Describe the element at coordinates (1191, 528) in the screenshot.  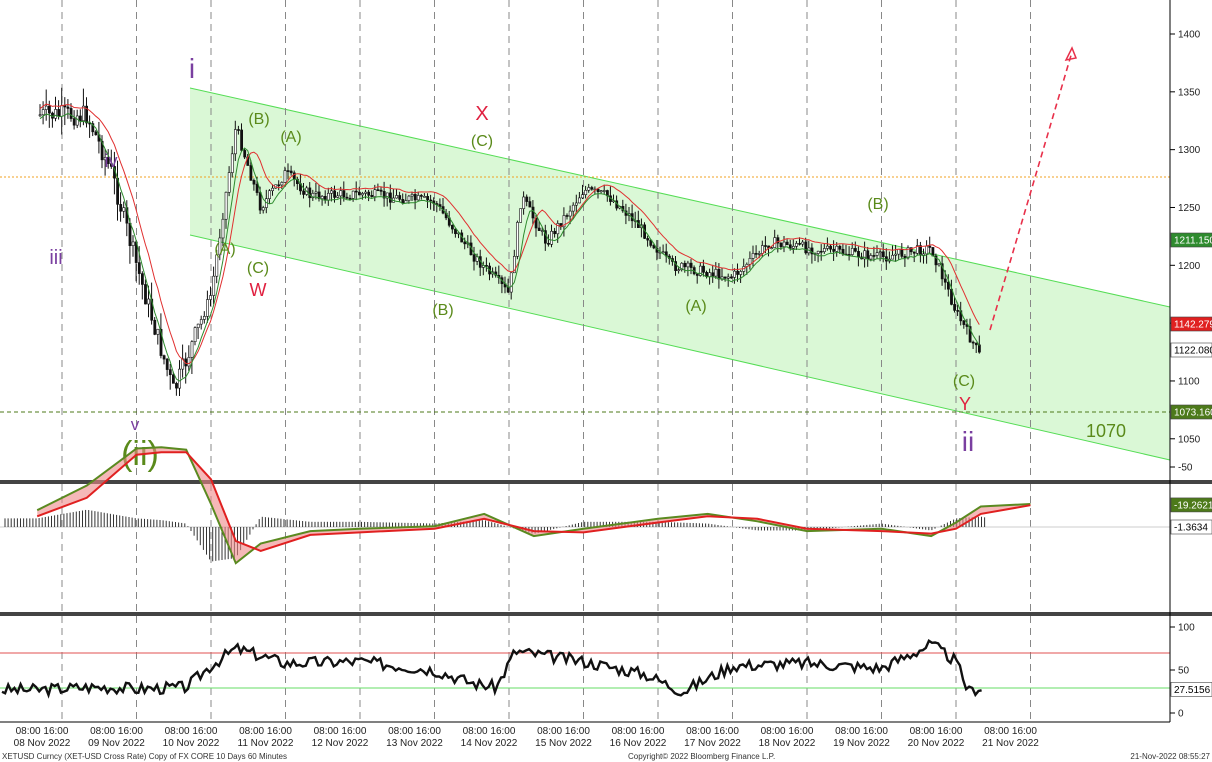
I see `value-tag-text: -1.3634` at that location.